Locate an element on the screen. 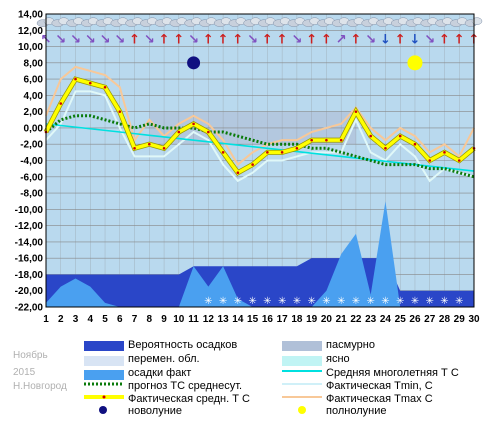  y-tick-label: 14,00 is located at coordinates (30, 15).